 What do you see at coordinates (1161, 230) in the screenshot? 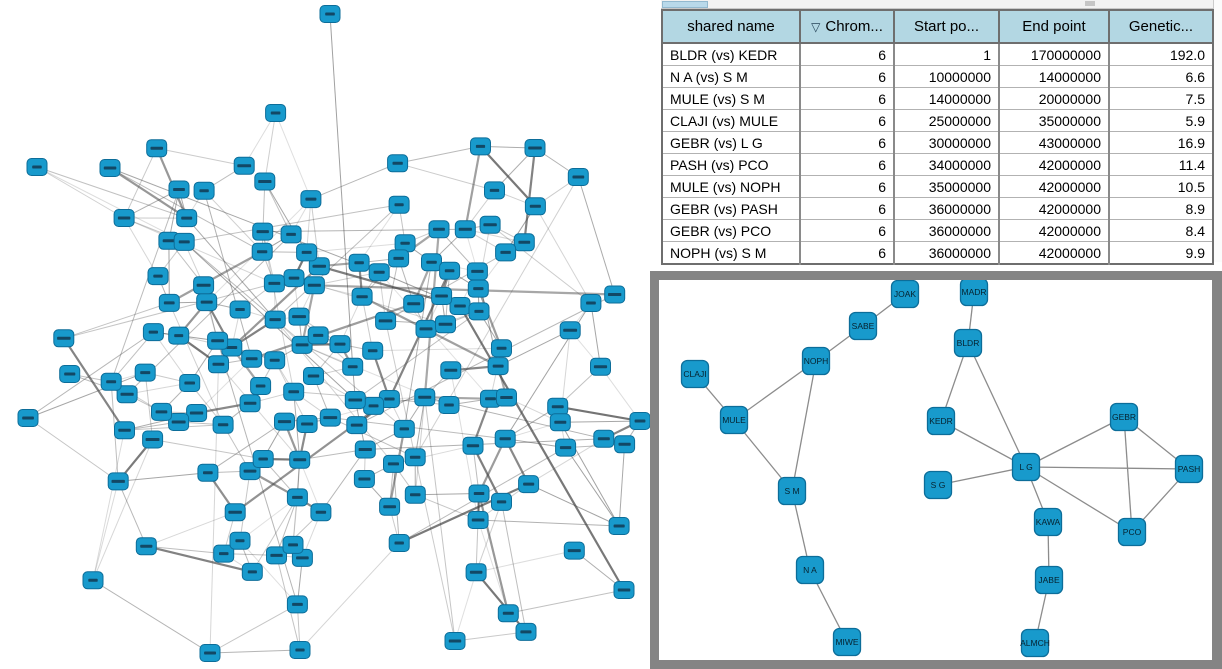
I see `cell-genetic: 8.4` at bounding box center [1161, 230].